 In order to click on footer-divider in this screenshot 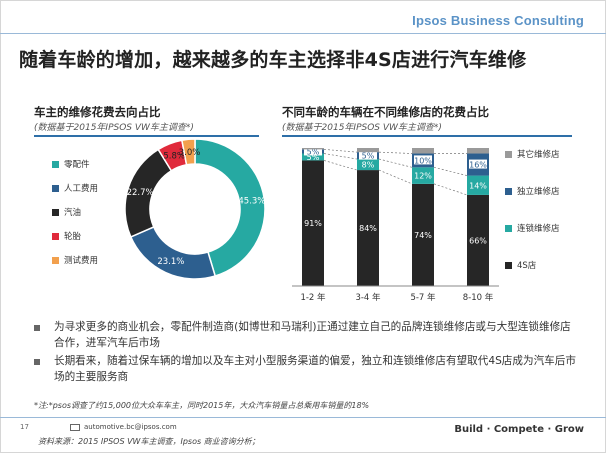, I will do `click(303, 417)`.